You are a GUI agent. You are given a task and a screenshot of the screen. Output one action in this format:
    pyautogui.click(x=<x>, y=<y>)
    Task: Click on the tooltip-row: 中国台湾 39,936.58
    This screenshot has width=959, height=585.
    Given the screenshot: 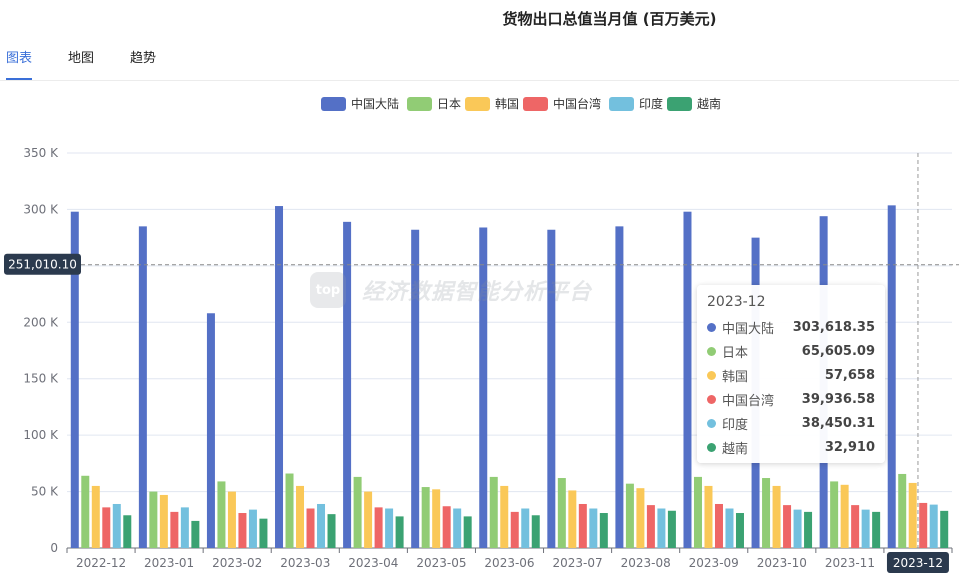 What is the action you would take?
    pyautogui.click(x=791, y=399)
    